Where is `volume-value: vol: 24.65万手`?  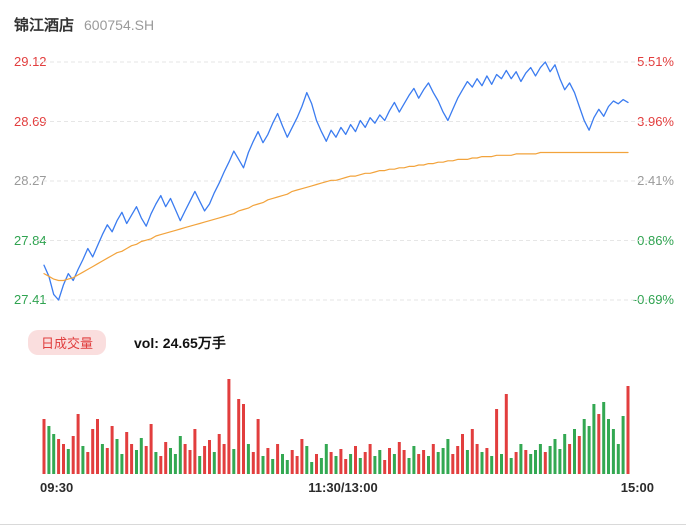
volume-value: vol: 24.65万手 is located at coordinates (180, 342).